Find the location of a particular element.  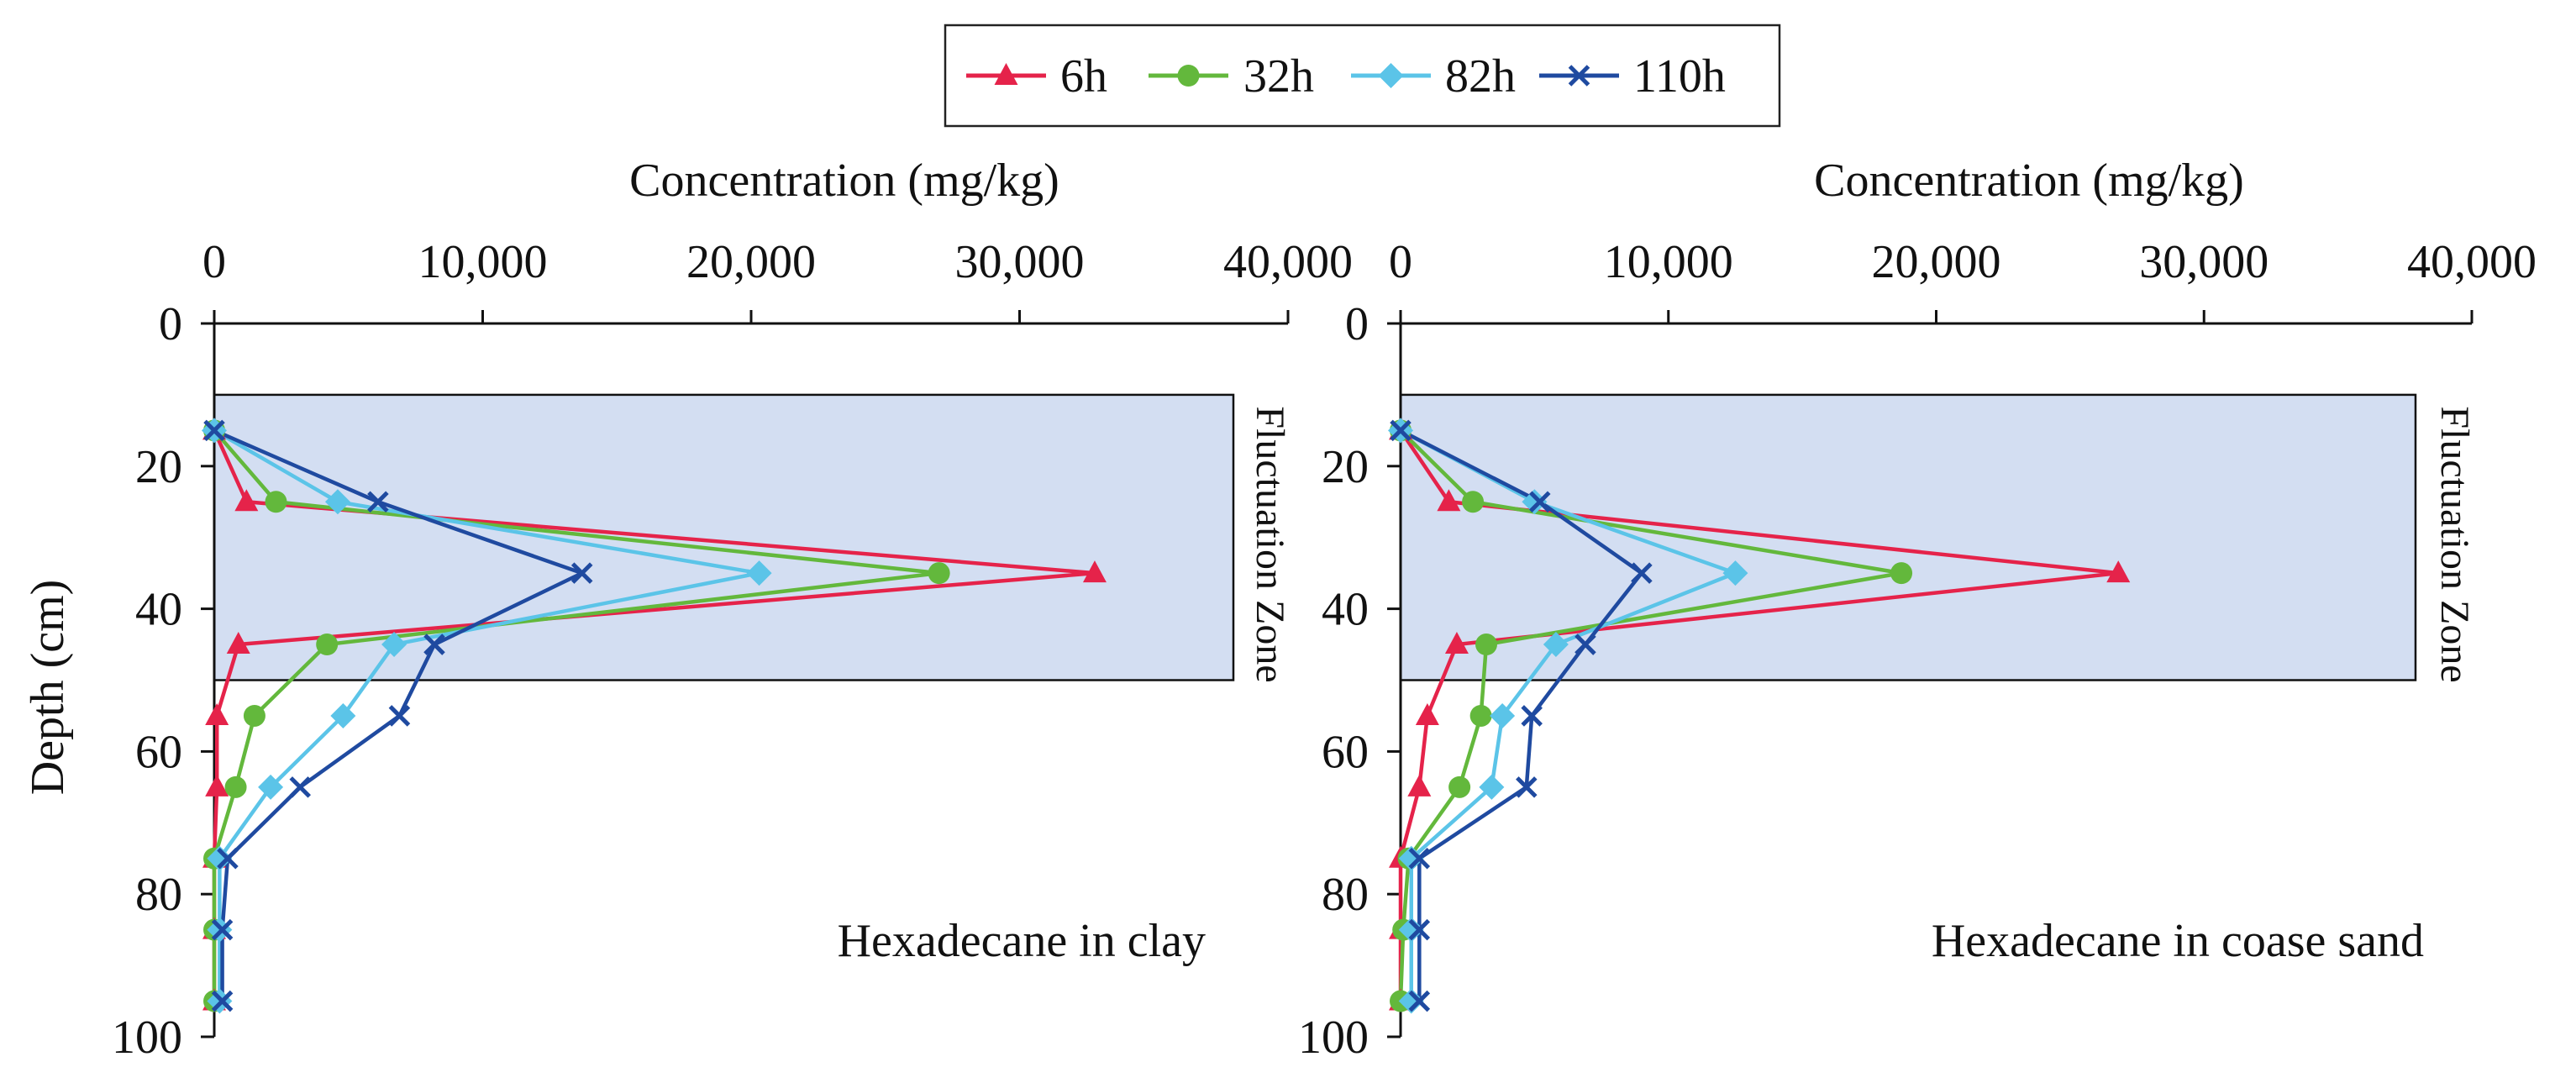

legend-label-110h: 110h is located at coordinates (1679, 76).